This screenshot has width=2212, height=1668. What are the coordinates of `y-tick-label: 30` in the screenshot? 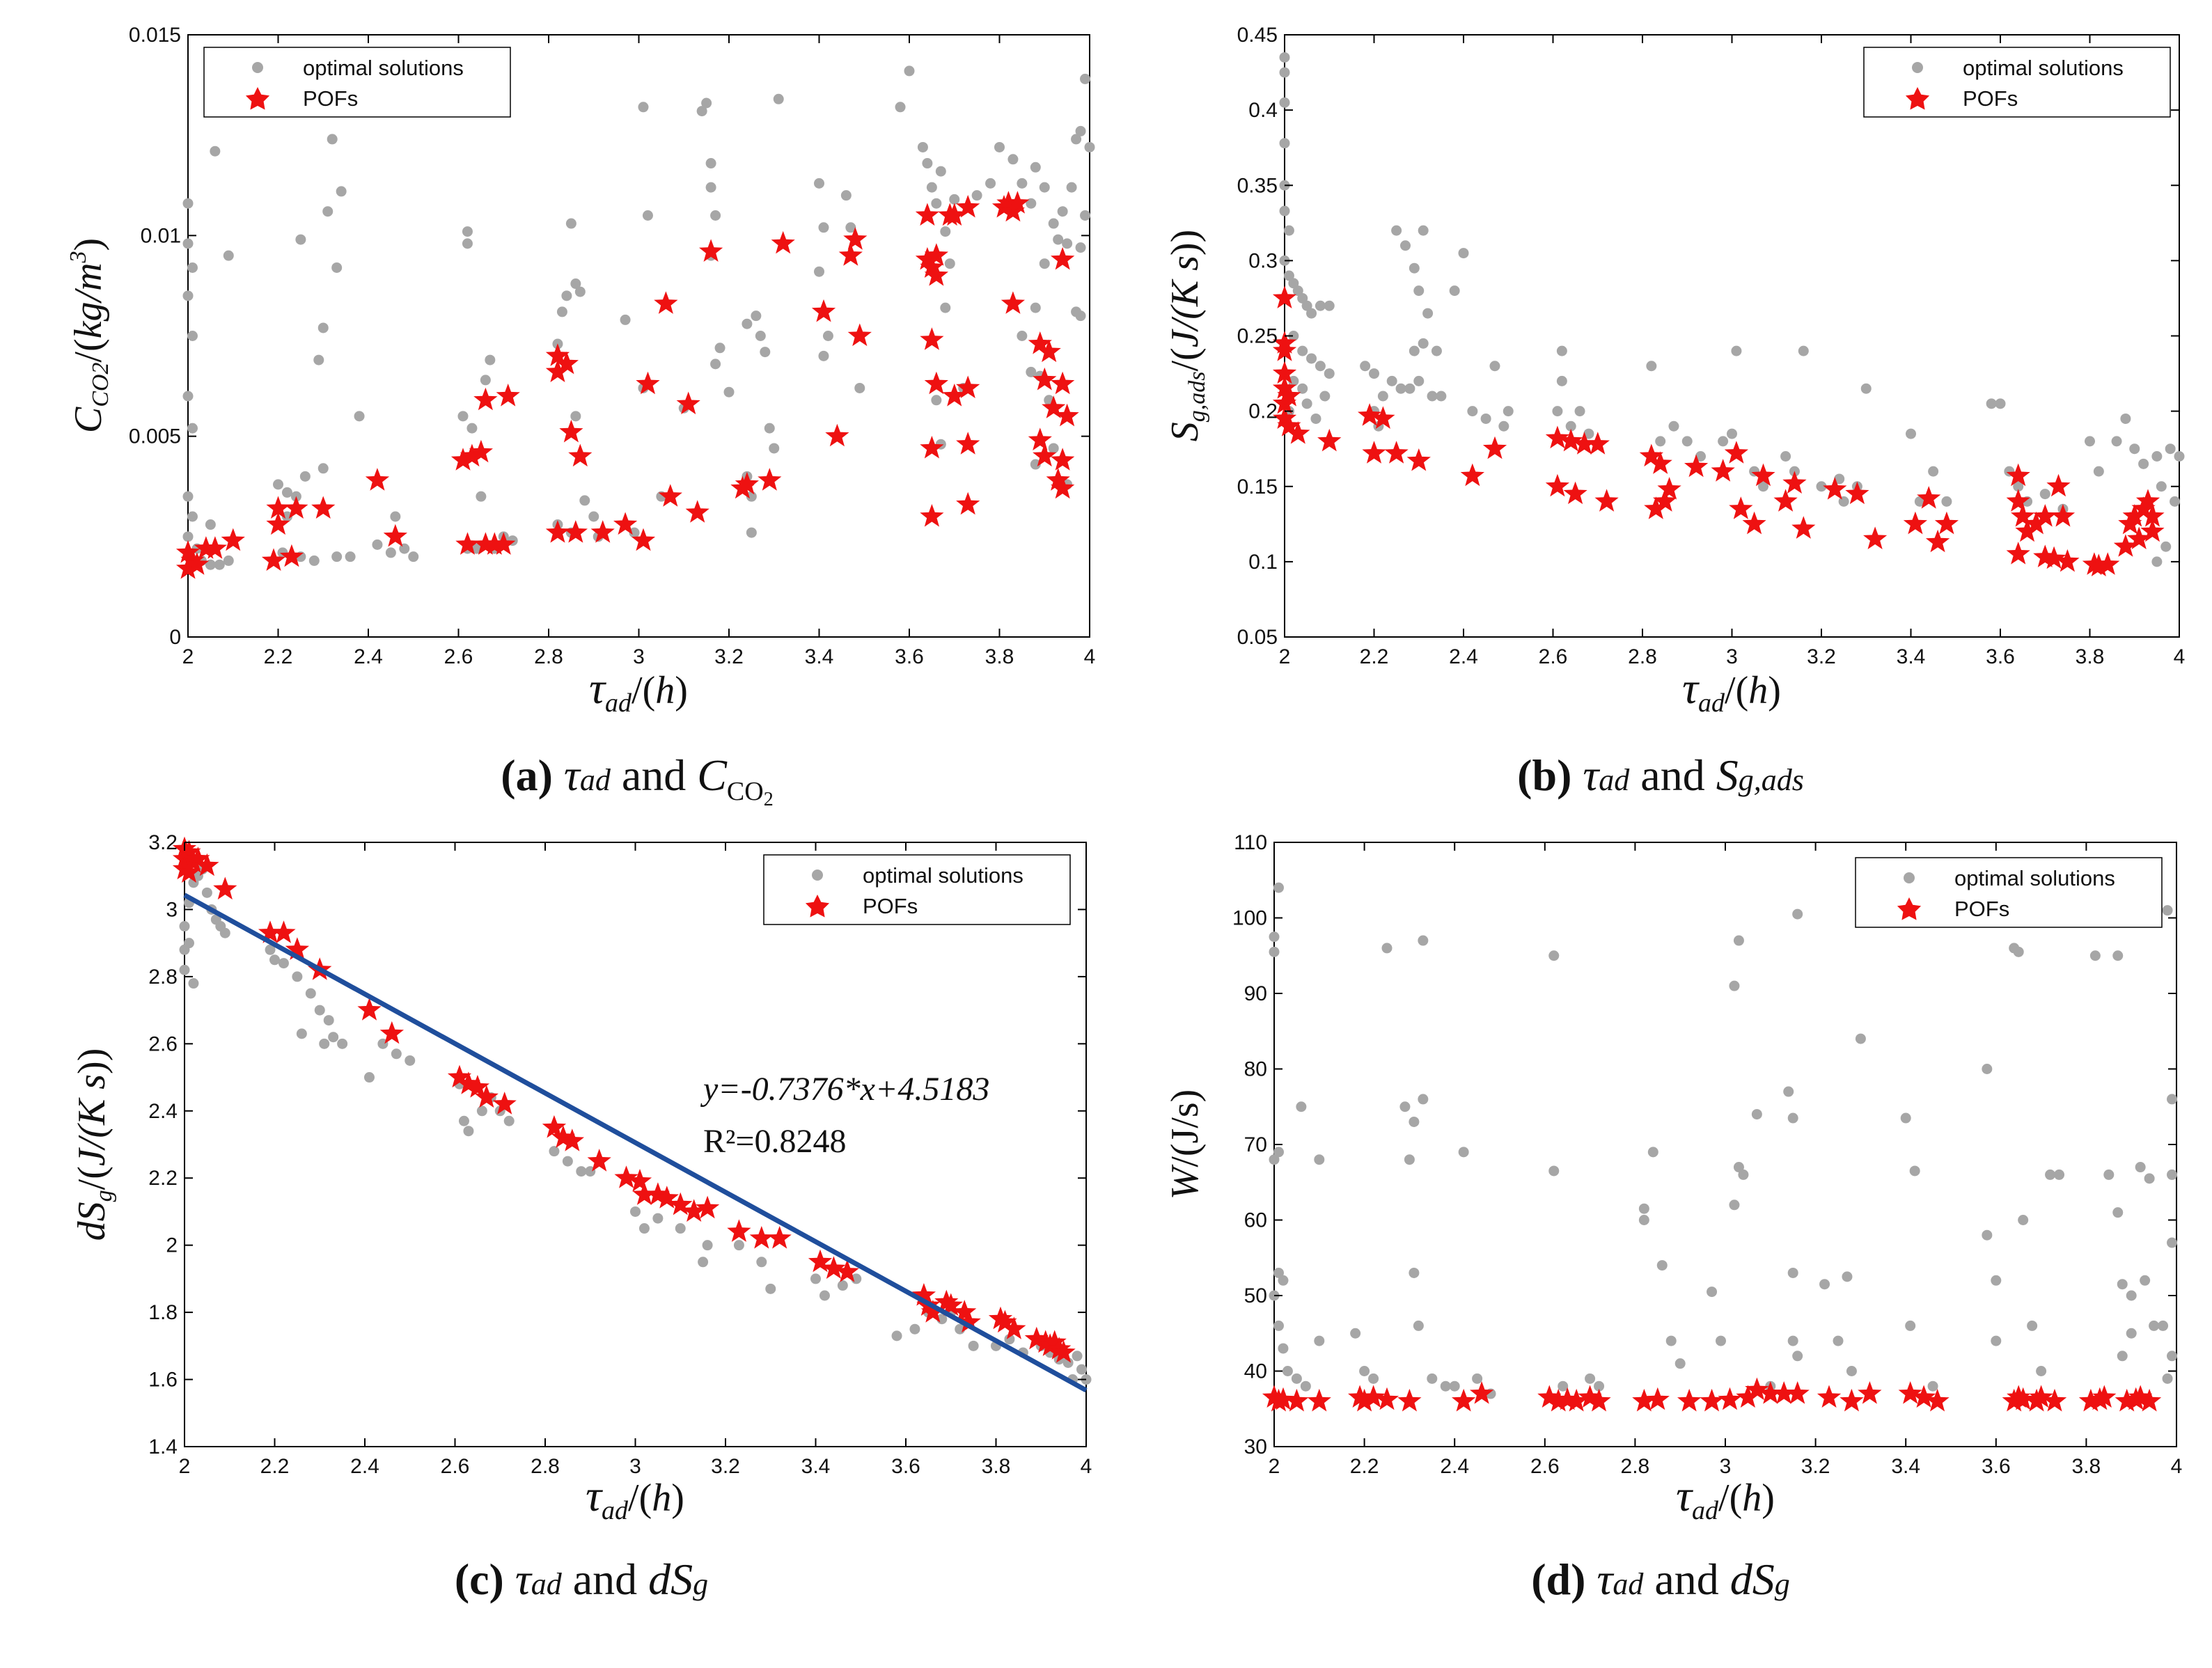 It's located at (1255, 1446).